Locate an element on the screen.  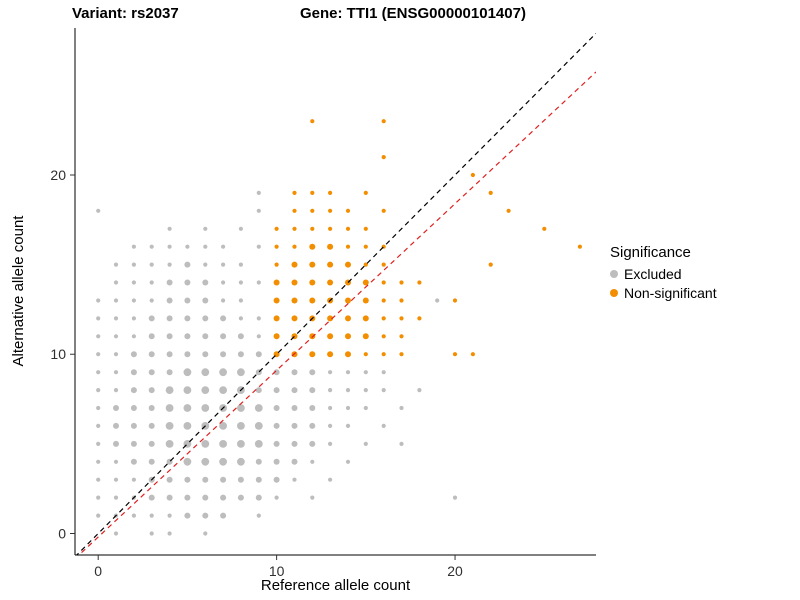
variant-title: Variant: rs2037 is located at coordinates (125, 13).